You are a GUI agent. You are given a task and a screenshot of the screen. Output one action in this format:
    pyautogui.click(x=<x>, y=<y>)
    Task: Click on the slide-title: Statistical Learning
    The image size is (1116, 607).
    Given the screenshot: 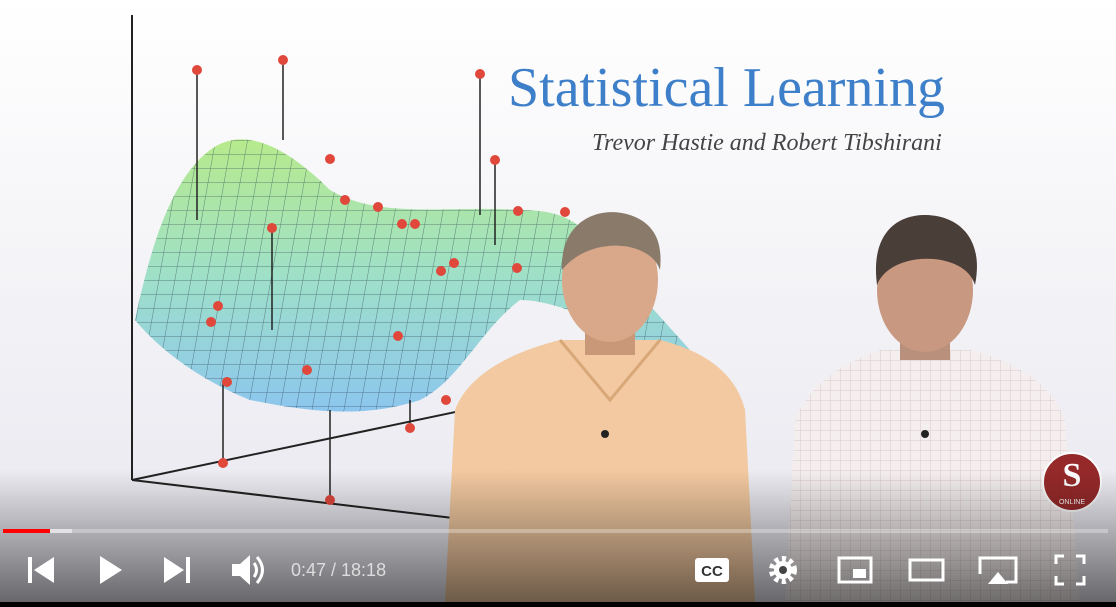 What is the action you would take?
    pyautogui.click(x=726, y=88)
    